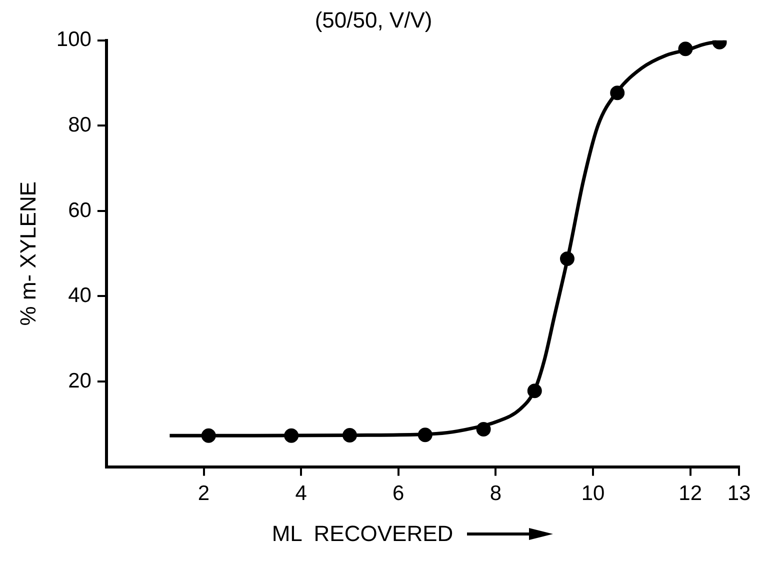  Describe the element at coordinates (301, 494) in the screenshot. I see `x-tick-label: 4` at that location.